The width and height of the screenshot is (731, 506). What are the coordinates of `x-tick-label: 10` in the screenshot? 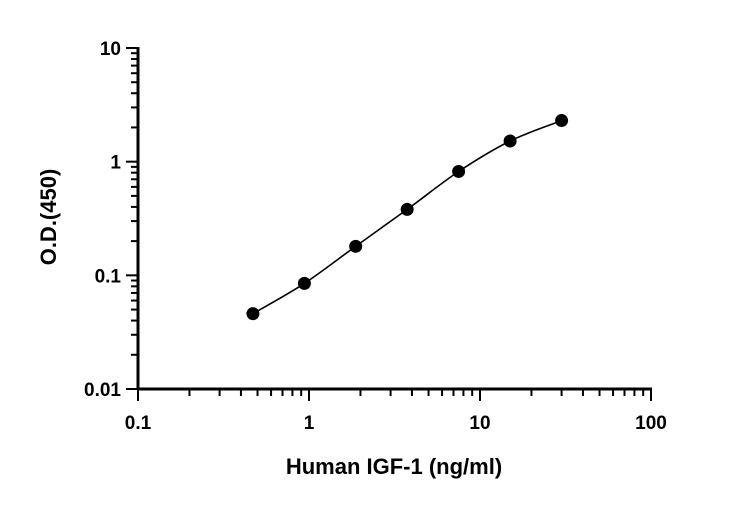 It's located at (479, 423).